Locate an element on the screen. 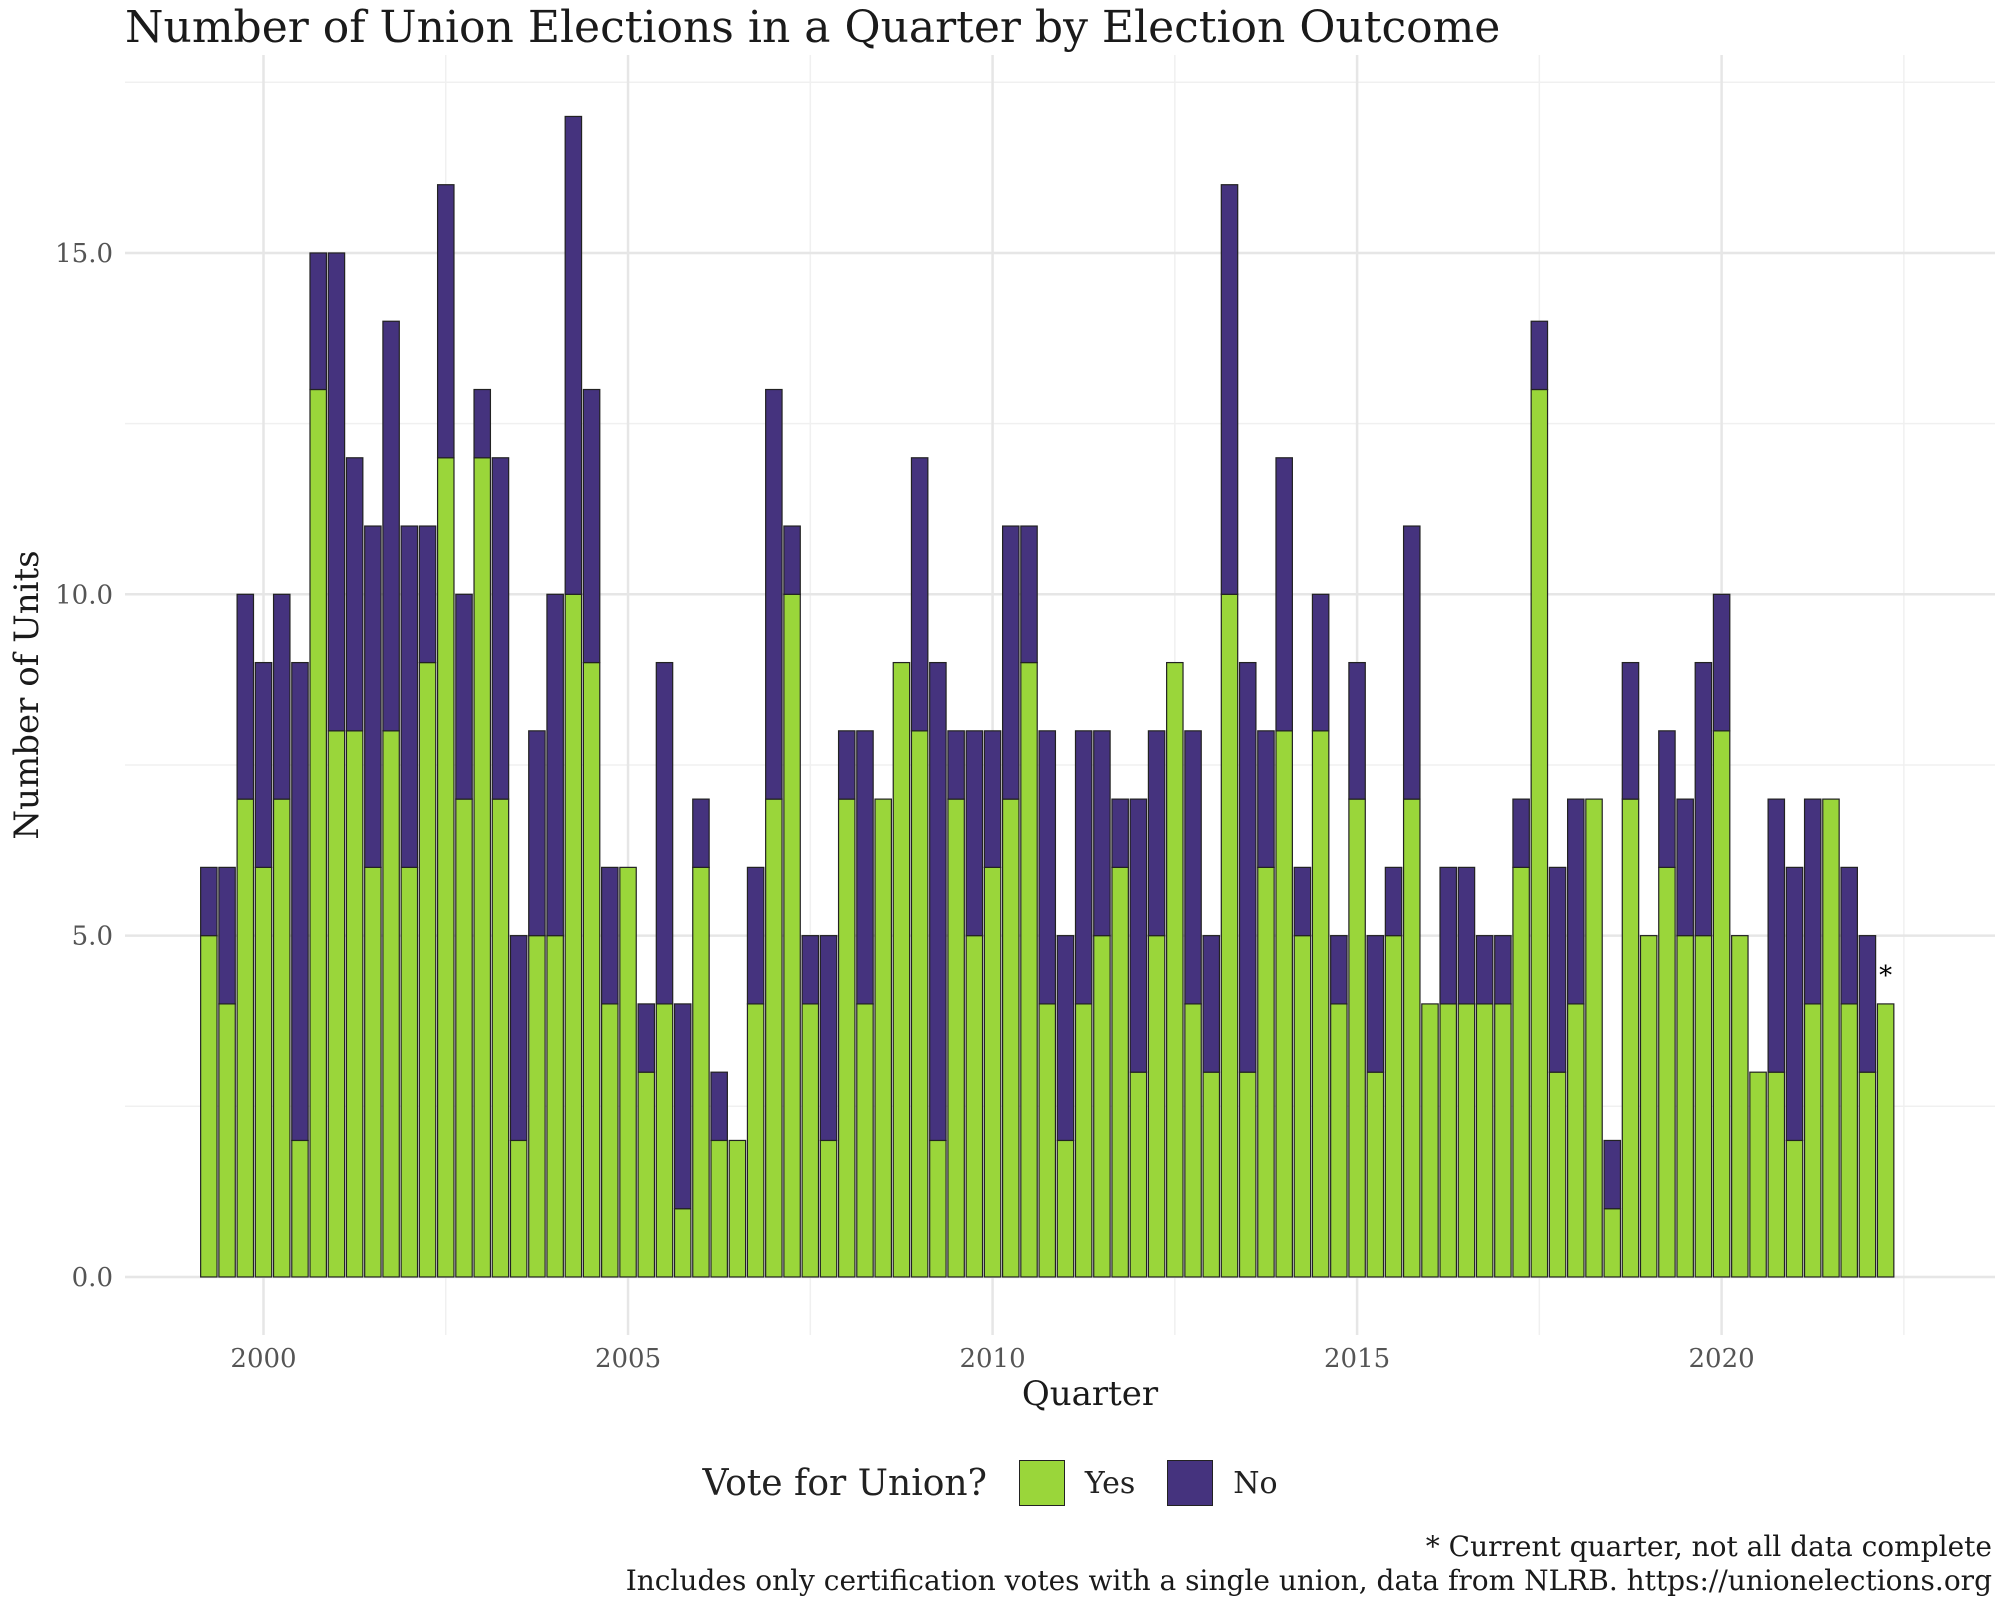 The width and height of the screenshot is (2000, 1600). x-tick-label: 2000 is located at coordinates (263, 1359).